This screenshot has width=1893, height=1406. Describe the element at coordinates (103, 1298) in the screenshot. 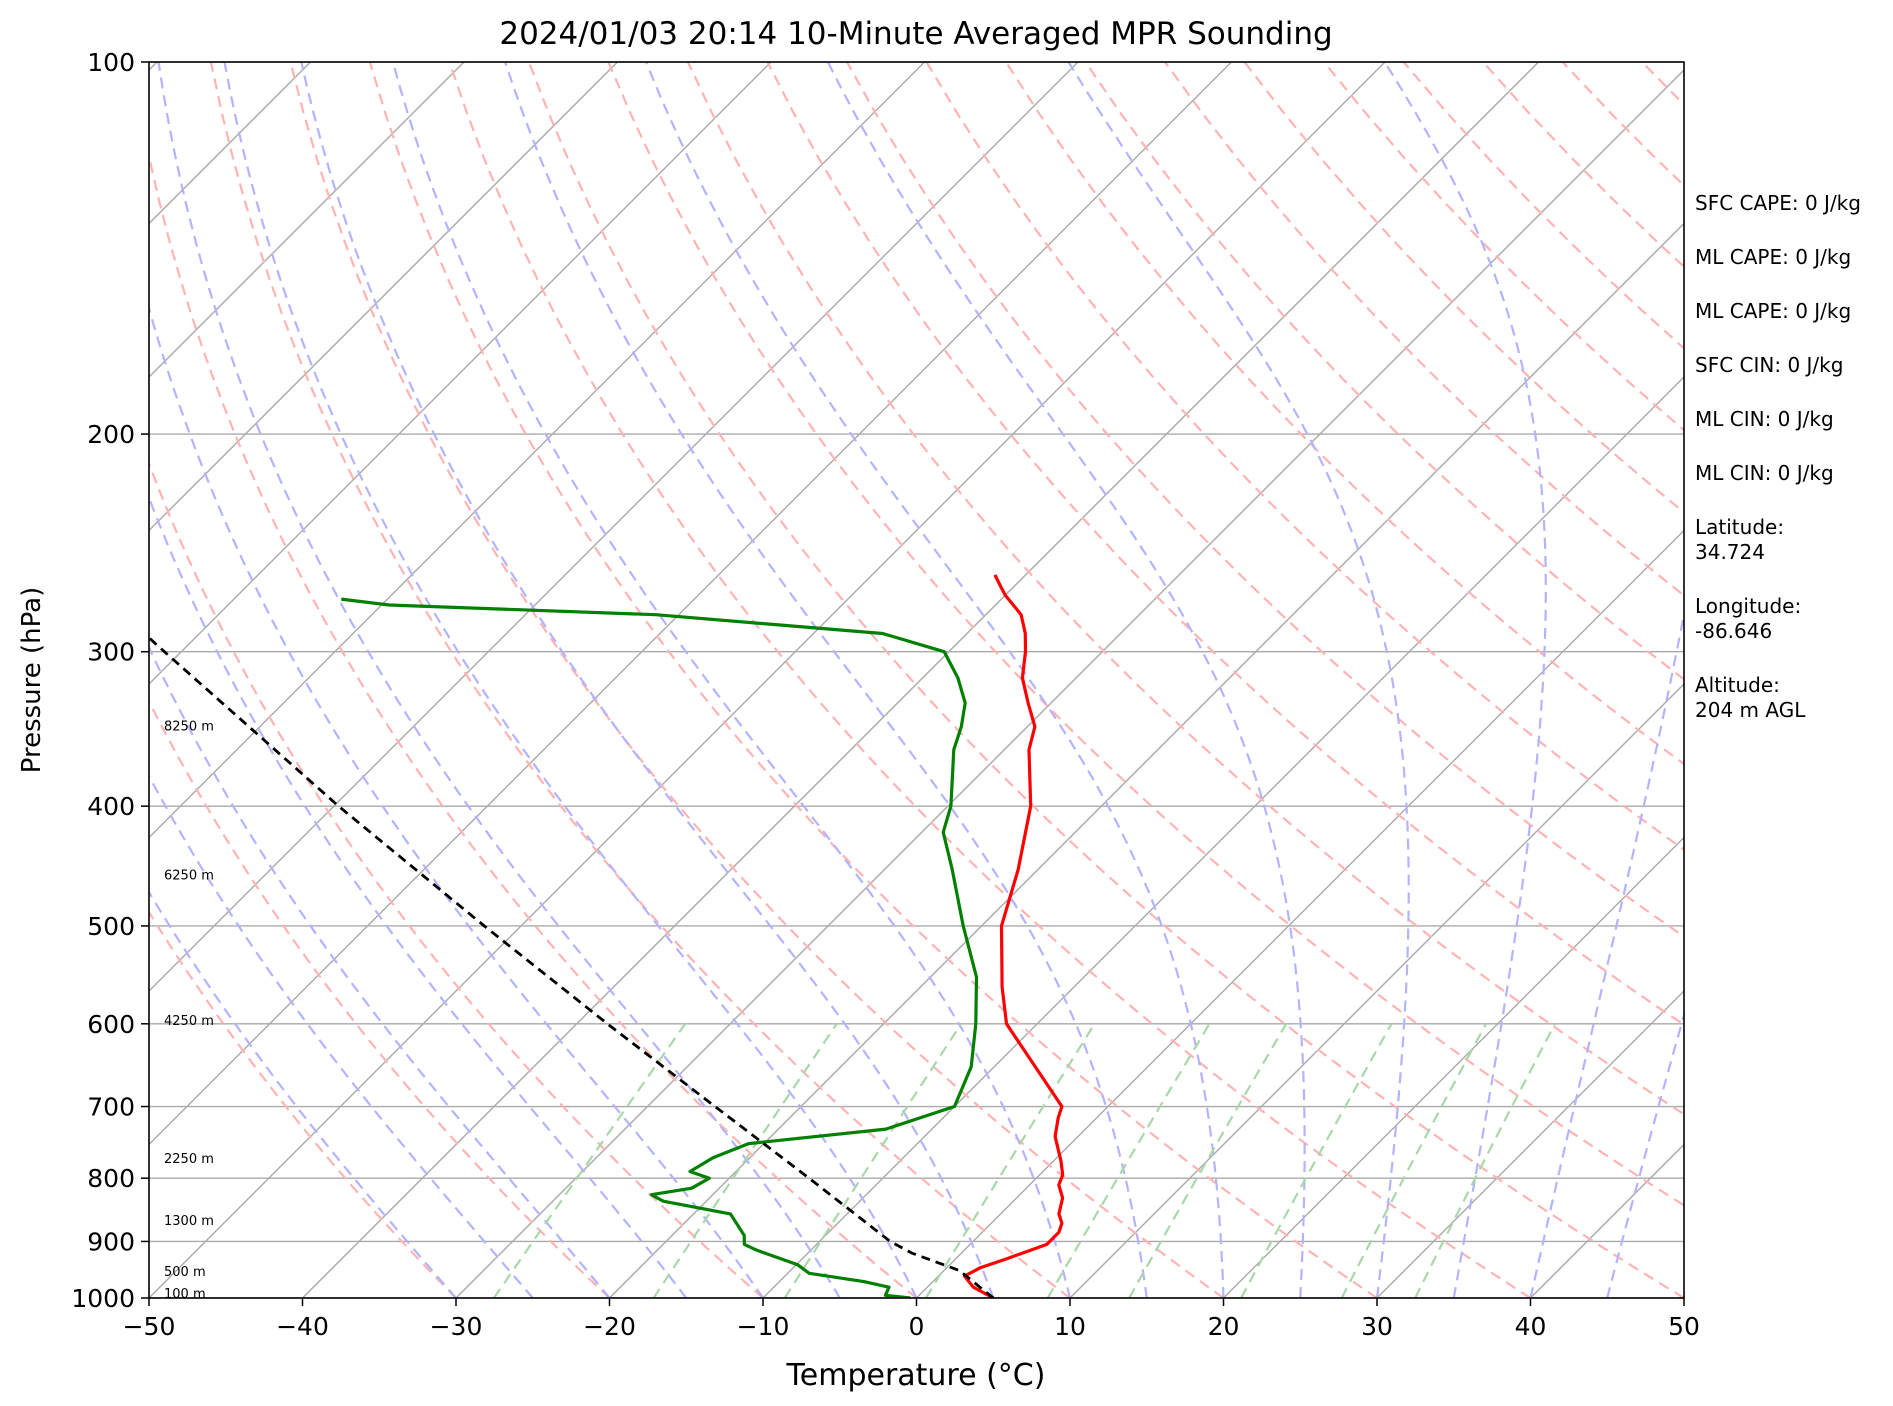

I see `y-tick-label: 1000` at that location.